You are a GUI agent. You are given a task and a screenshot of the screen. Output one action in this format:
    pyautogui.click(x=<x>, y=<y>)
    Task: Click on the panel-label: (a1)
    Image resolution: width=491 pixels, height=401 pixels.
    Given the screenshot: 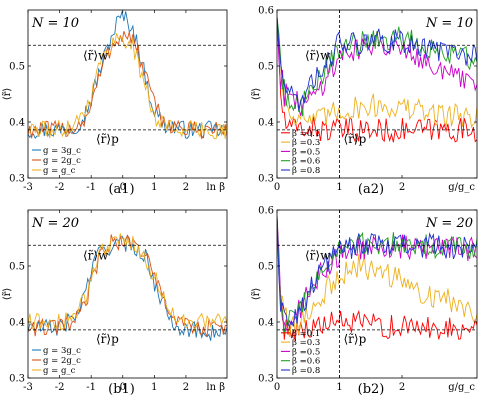 What is the action you would take?
    pyautogui.click(x=121, y=189)
    